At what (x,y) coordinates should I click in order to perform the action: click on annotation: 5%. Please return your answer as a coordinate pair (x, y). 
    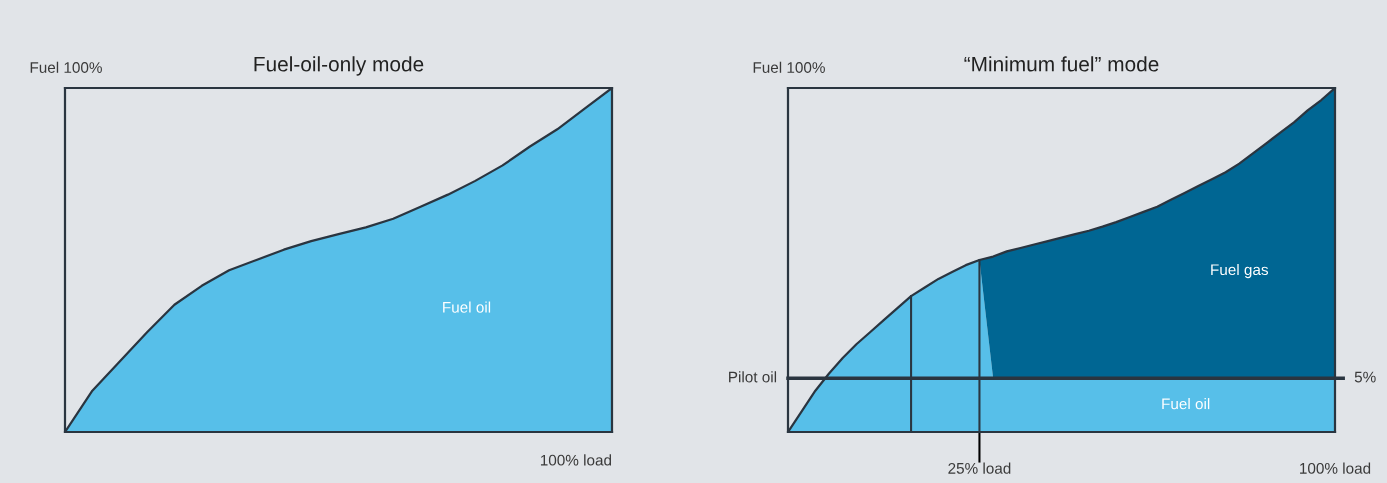
    Looking at the image, I should click on (1365, 377).